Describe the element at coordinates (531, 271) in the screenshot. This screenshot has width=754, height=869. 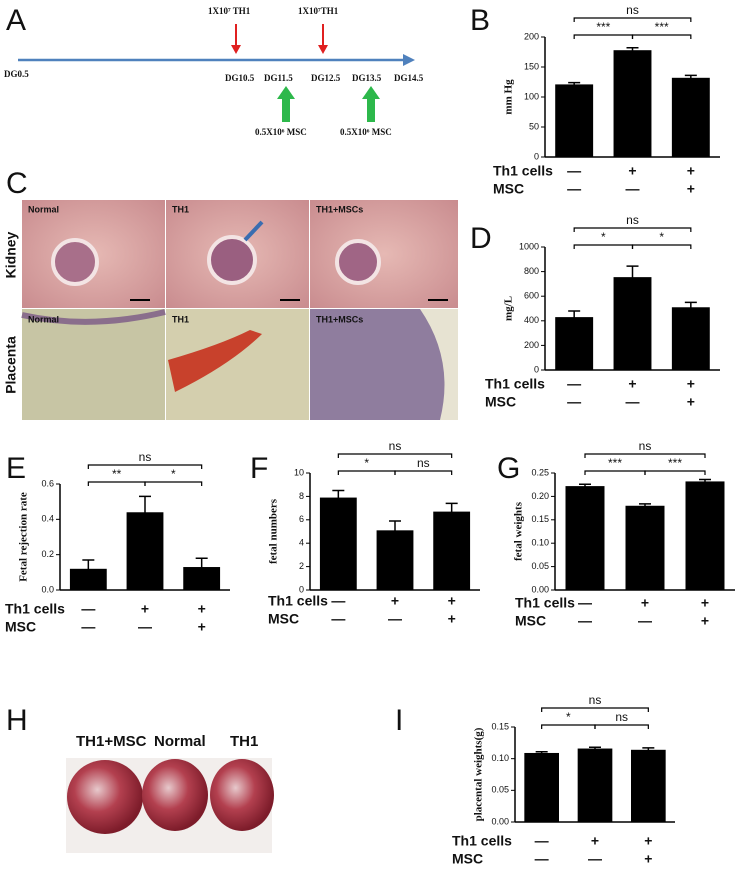
I see `y-tick-label: 800` at that location.